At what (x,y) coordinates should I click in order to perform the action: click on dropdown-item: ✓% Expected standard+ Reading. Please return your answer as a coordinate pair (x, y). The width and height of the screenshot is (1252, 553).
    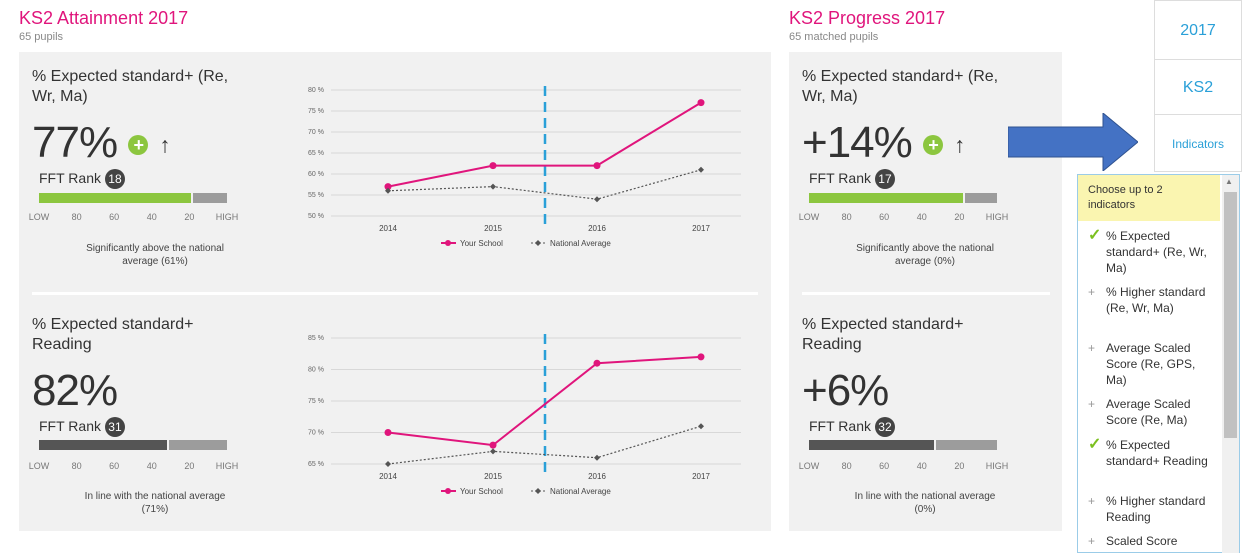
    Looking at the image, I should click on (1148, 452).